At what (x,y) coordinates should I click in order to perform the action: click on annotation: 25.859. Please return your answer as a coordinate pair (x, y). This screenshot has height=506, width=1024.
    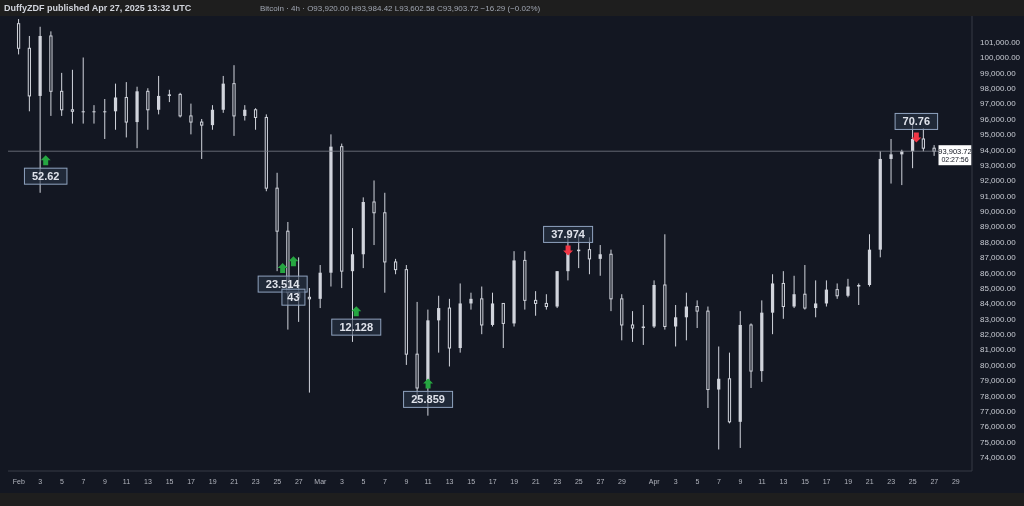
    Looking at the image, I should click on (428, 399).